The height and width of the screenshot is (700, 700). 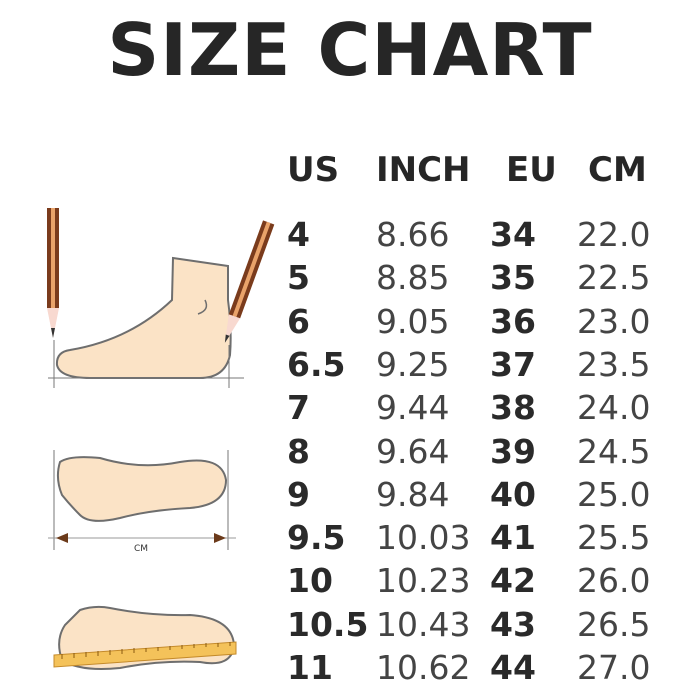 What do you see at coordinates (413, 451) in the screenshot?
I see `cell-inch: 9.64` at bounding box center [413, 451].